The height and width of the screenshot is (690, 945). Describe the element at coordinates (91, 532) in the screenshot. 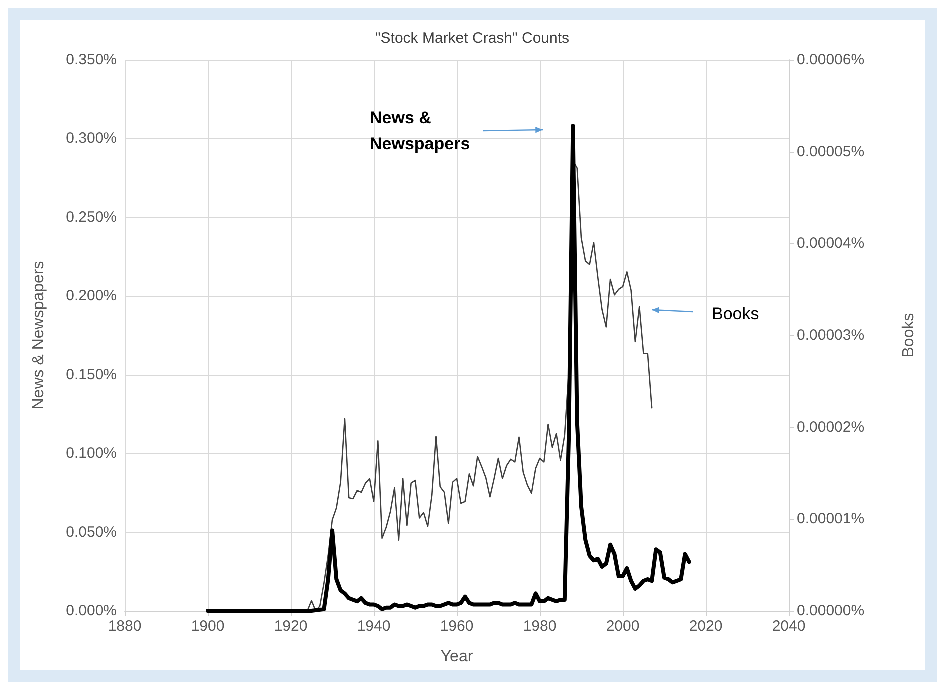

I see `y-tick-label: 0.050%` at that location.